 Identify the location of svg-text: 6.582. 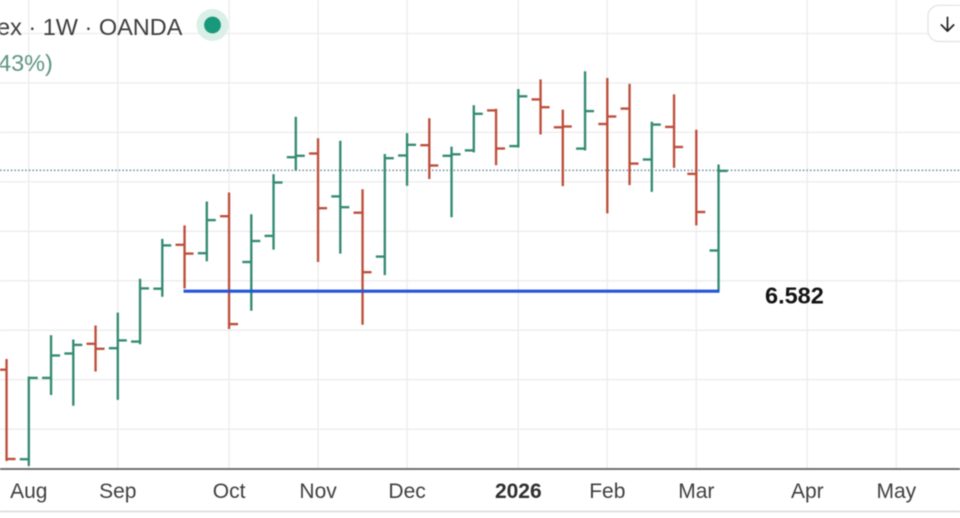
(794, 296).